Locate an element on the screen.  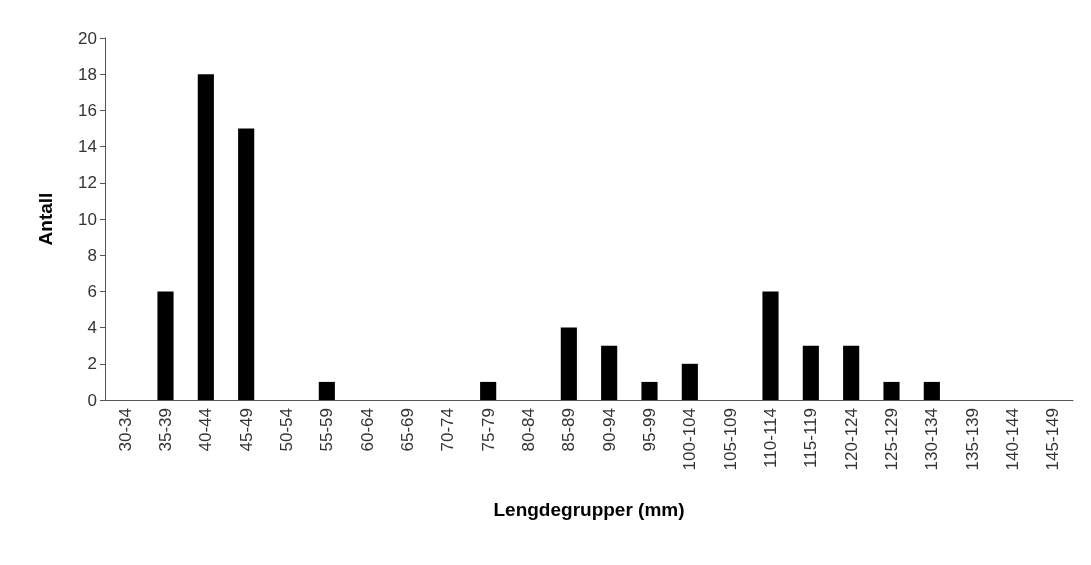
y-tick-label: 20 is located at coordinates (87, 38).